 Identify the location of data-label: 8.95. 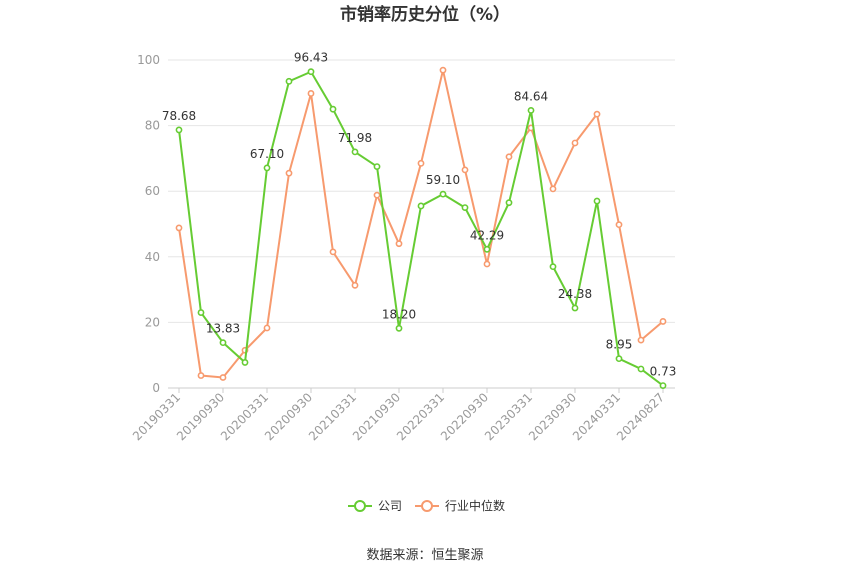
(619, 345).